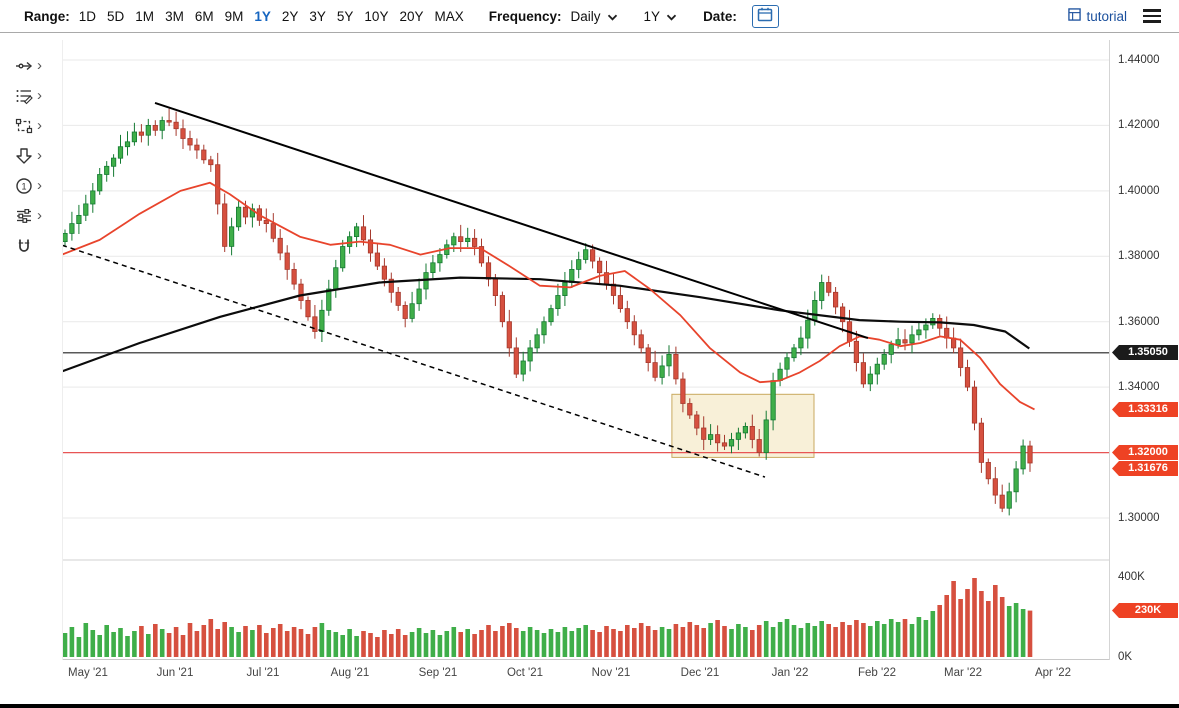 This screenshot has width=1179, height=708. I want to click on shapes-tool: ›, so click(28, 126).